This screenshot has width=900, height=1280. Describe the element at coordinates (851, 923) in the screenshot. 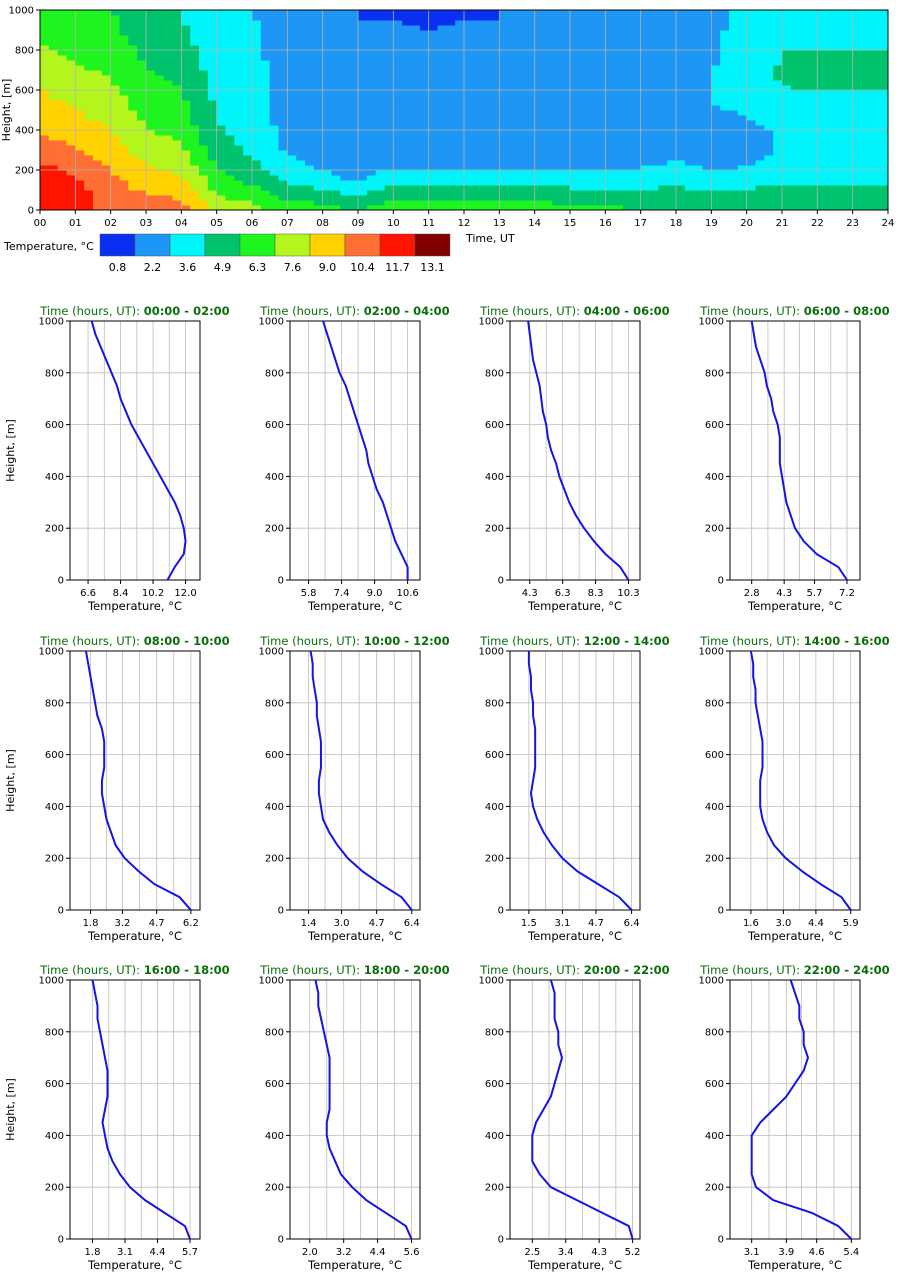

I see `profile-x-tick-label: 5.9` at that location.